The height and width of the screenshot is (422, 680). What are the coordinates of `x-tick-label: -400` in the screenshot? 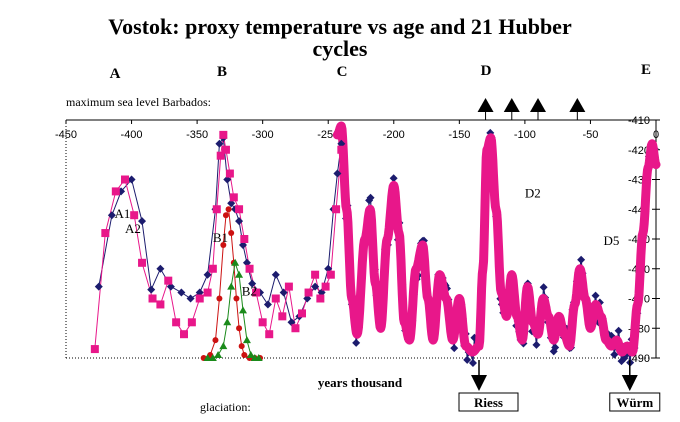 It's located at (132, 135).